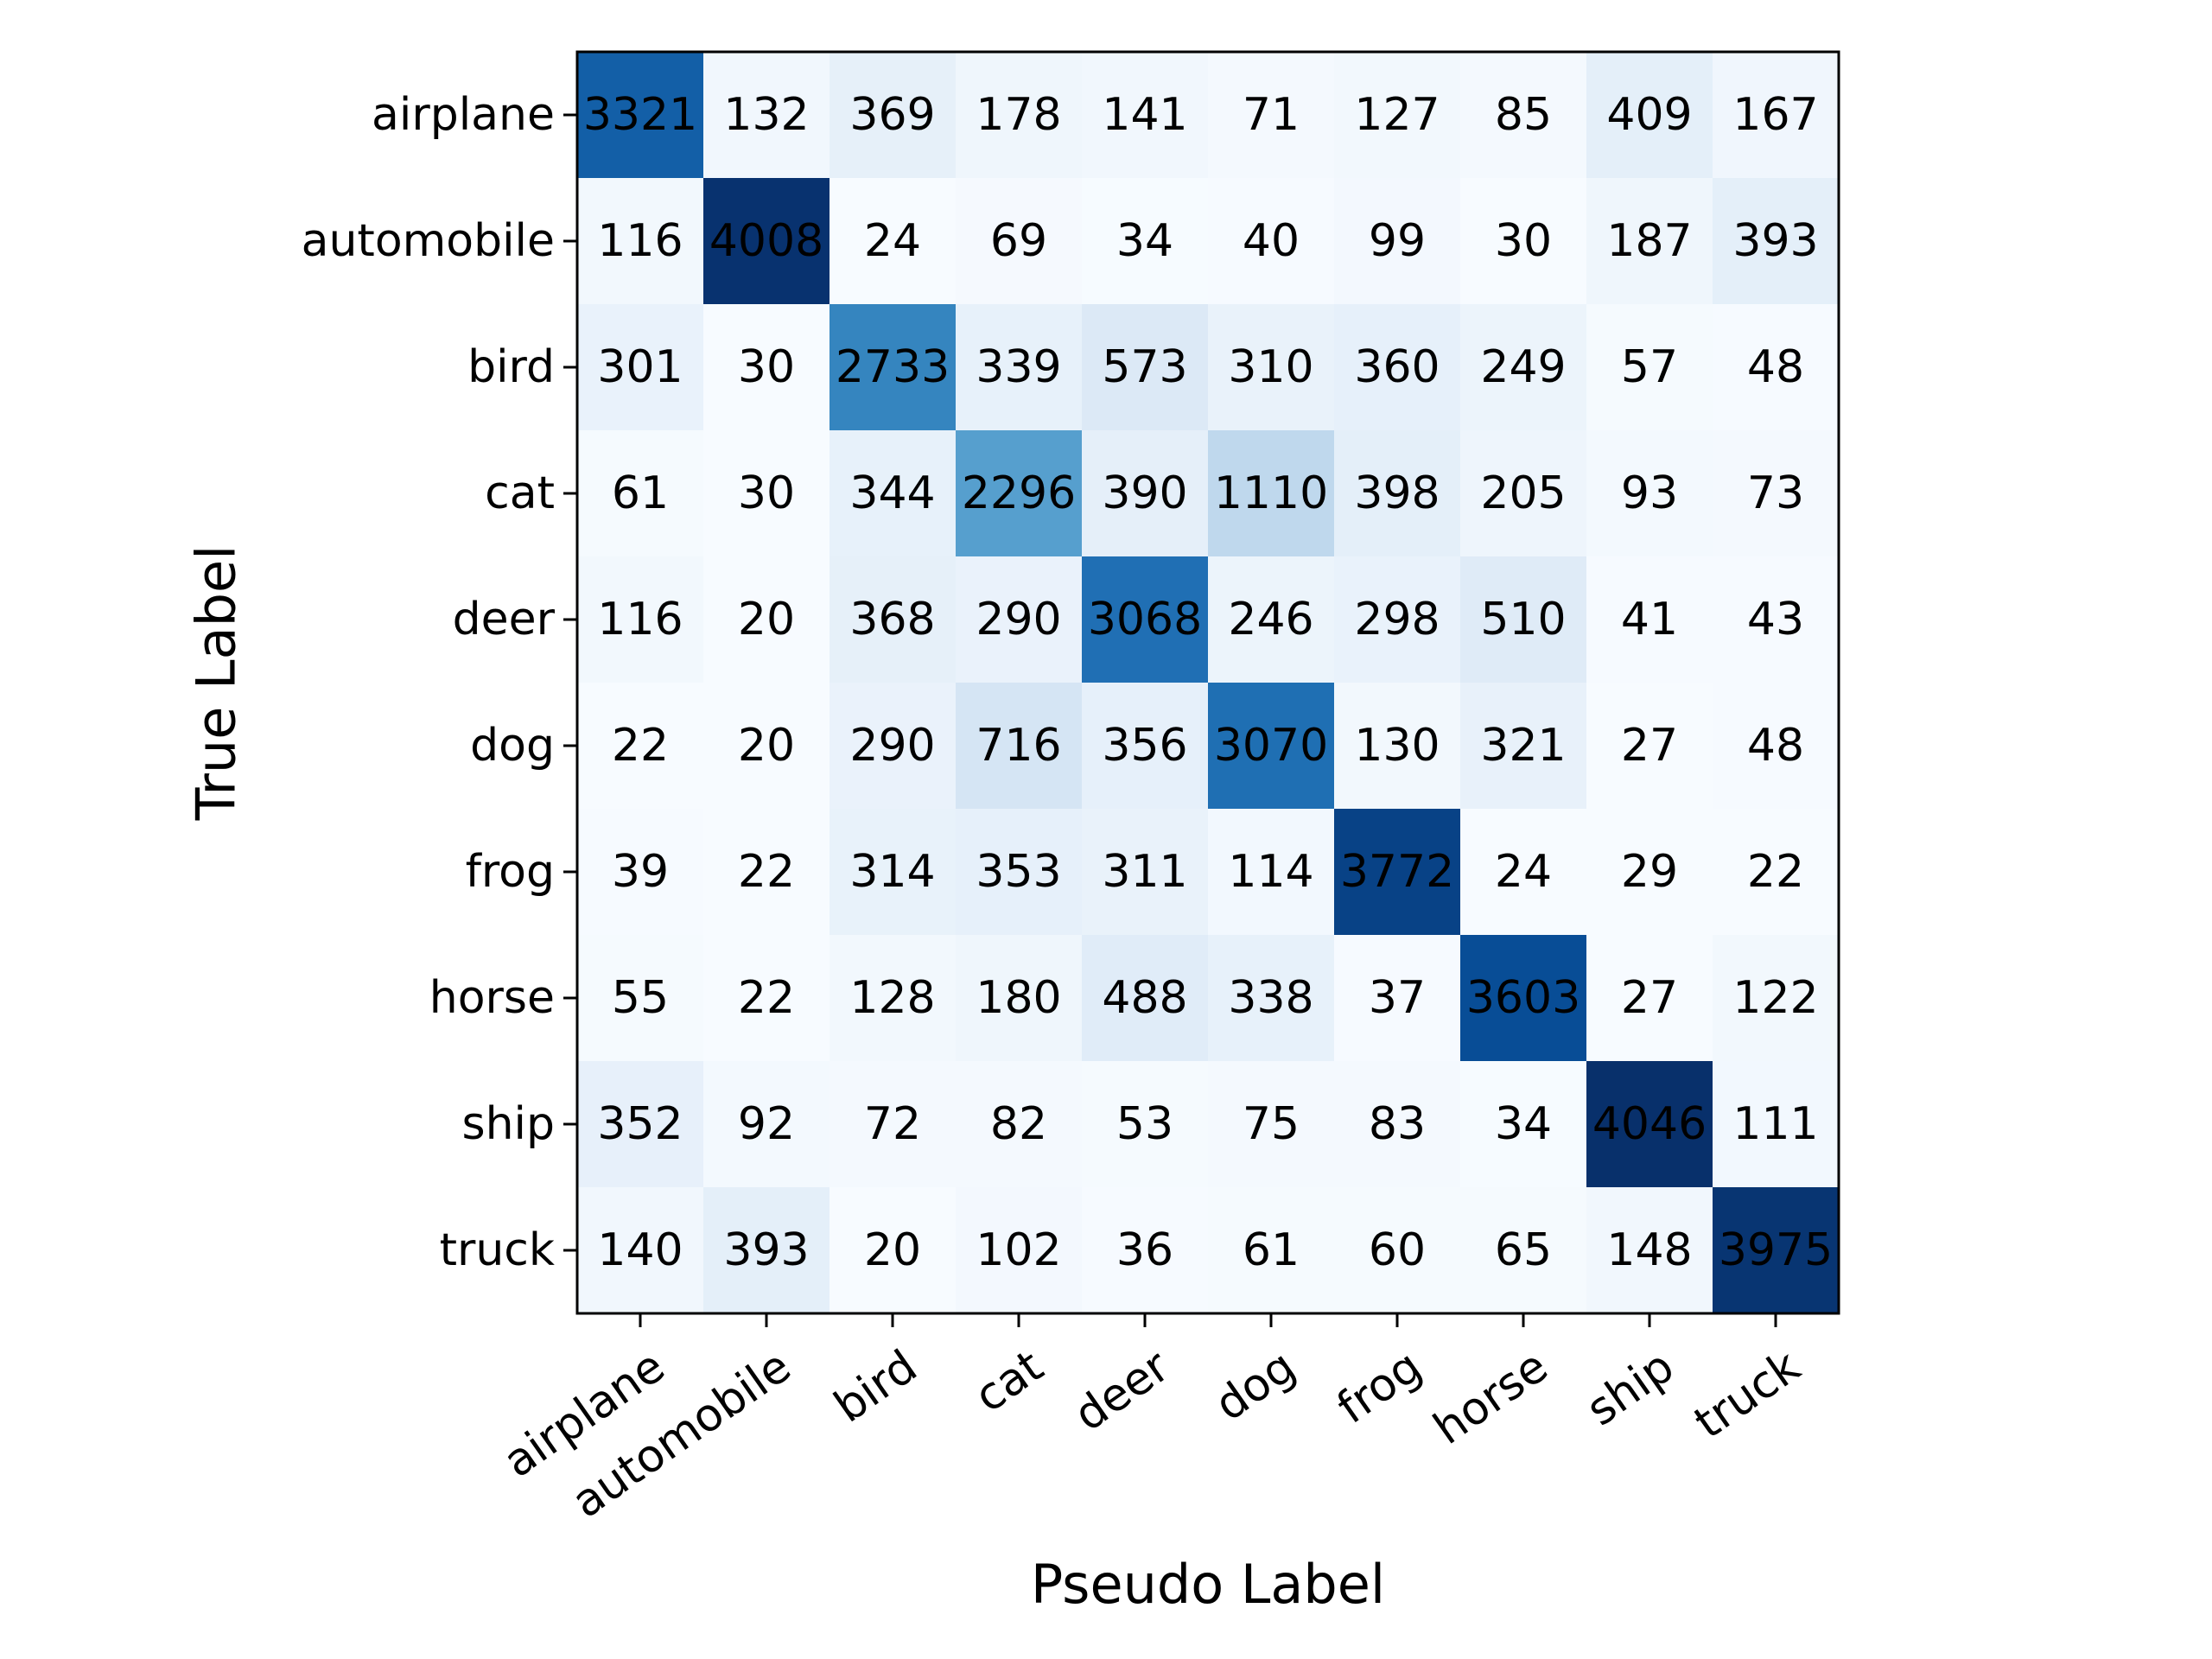 The height and width of the screenshot is (1659, 2212). I want to click on cell-value-label: 338, so click(1270, 998).